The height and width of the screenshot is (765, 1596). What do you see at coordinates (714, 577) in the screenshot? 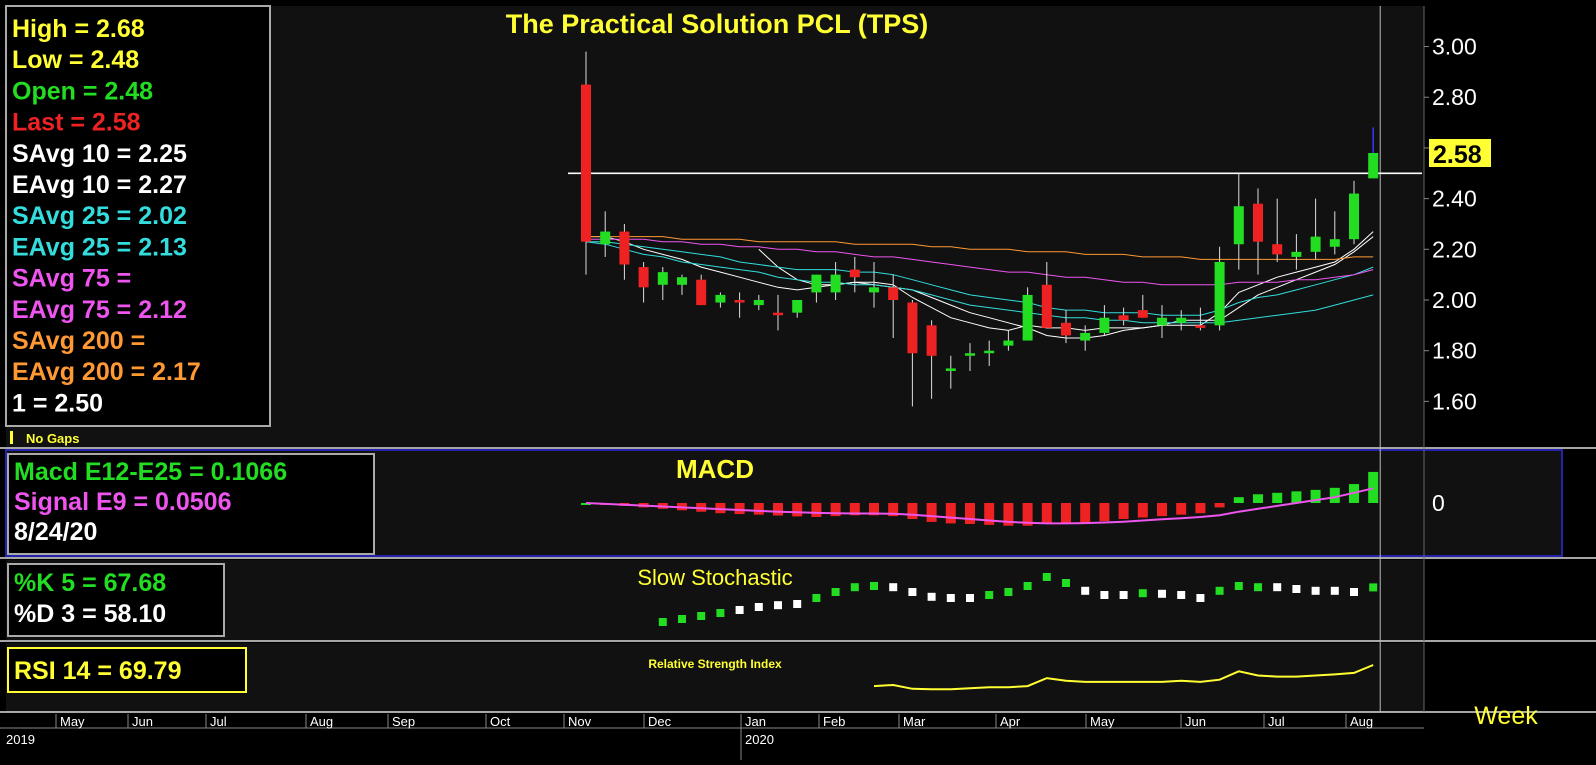
I see `stochastic-title: Slow Stochastic` at bounding box center [714, 577].